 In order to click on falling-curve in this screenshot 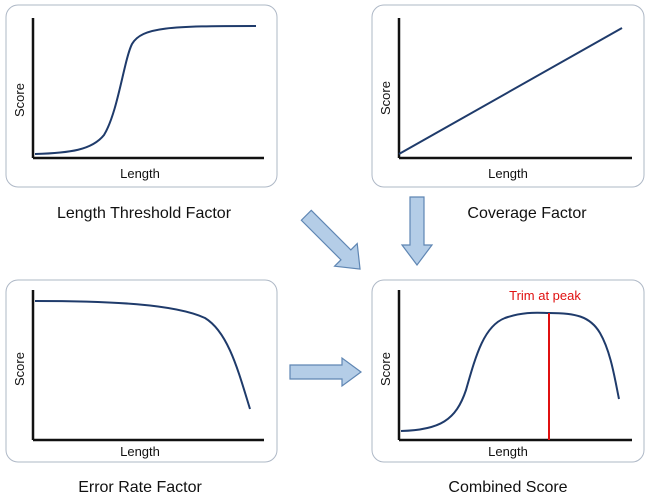, I will do `click(142, 355)`.